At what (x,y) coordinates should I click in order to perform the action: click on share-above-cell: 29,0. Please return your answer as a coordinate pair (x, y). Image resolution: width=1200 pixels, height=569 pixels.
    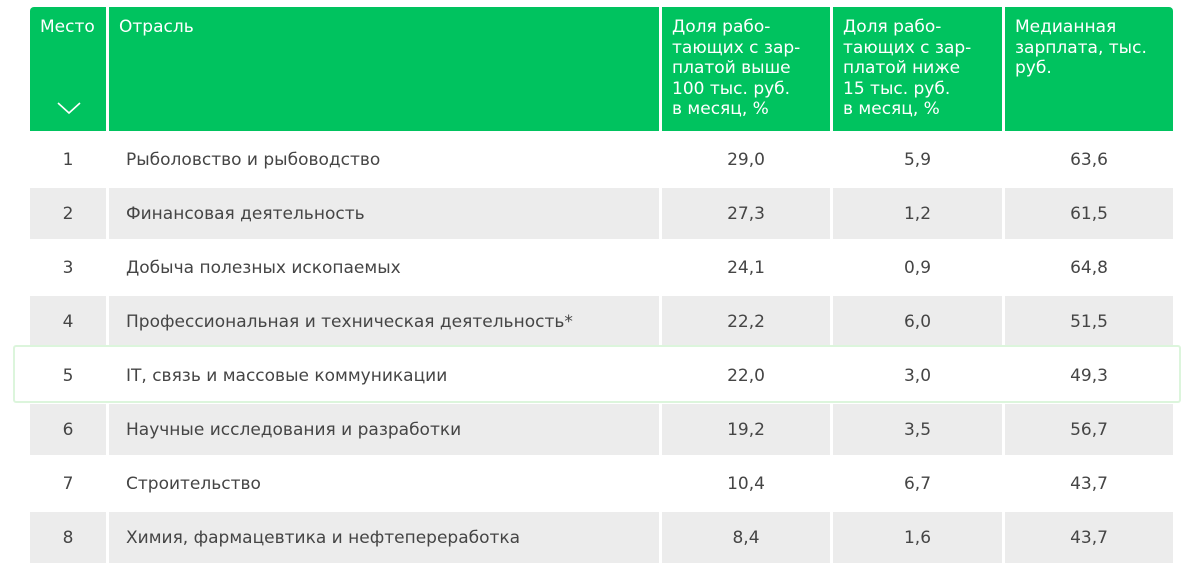
    Looking at the image, I should click on (746, 159).